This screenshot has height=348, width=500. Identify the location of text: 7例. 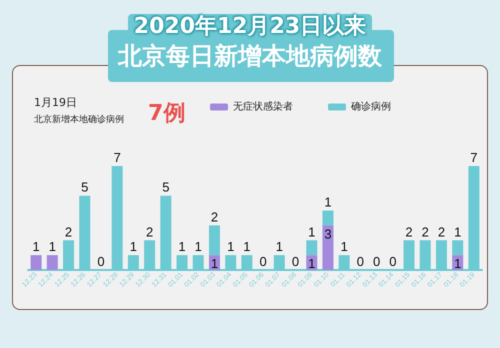
(167, 114).